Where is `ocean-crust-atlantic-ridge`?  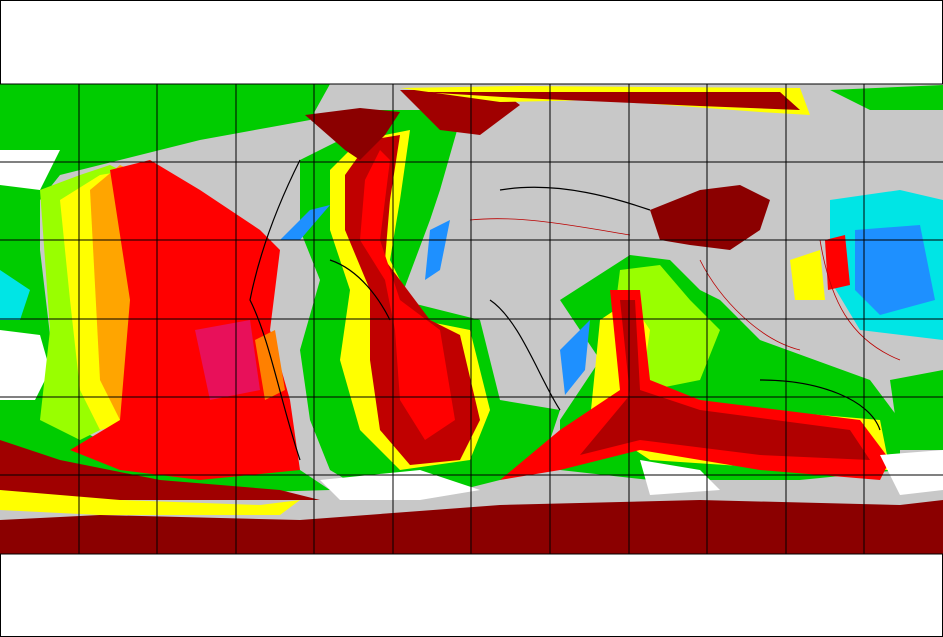
ocean-crust-atlantic-ridge is located at coordinates (407, 295).